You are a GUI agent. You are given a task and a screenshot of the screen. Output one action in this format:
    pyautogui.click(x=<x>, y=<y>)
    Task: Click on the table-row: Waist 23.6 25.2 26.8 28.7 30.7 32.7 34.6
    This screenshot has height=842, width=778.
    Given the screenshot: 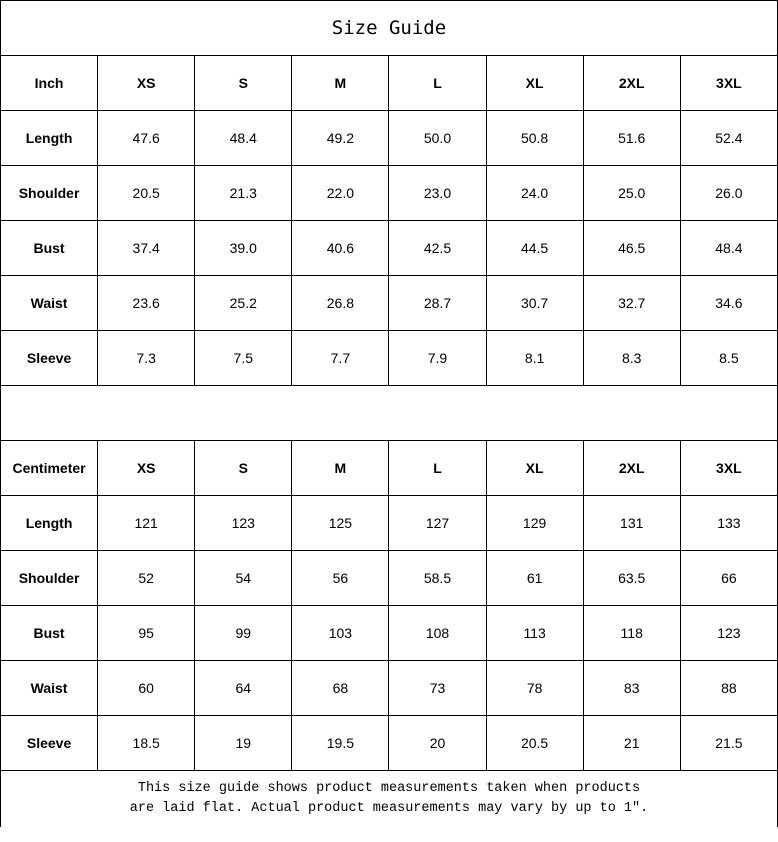 What is the action you would take?
    pyautogui.click(x=389, y=303)
    